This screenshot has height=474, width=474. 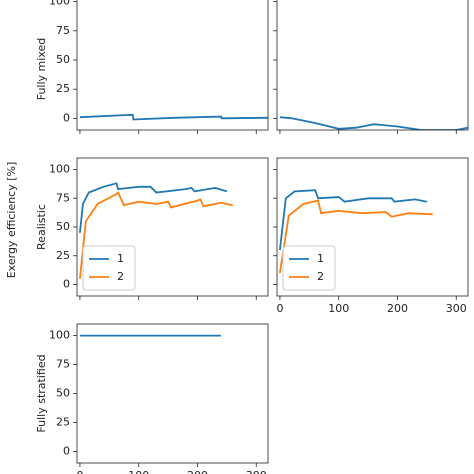 I want to click on y-axis-label: Realistic, so click(x=41, y=227).